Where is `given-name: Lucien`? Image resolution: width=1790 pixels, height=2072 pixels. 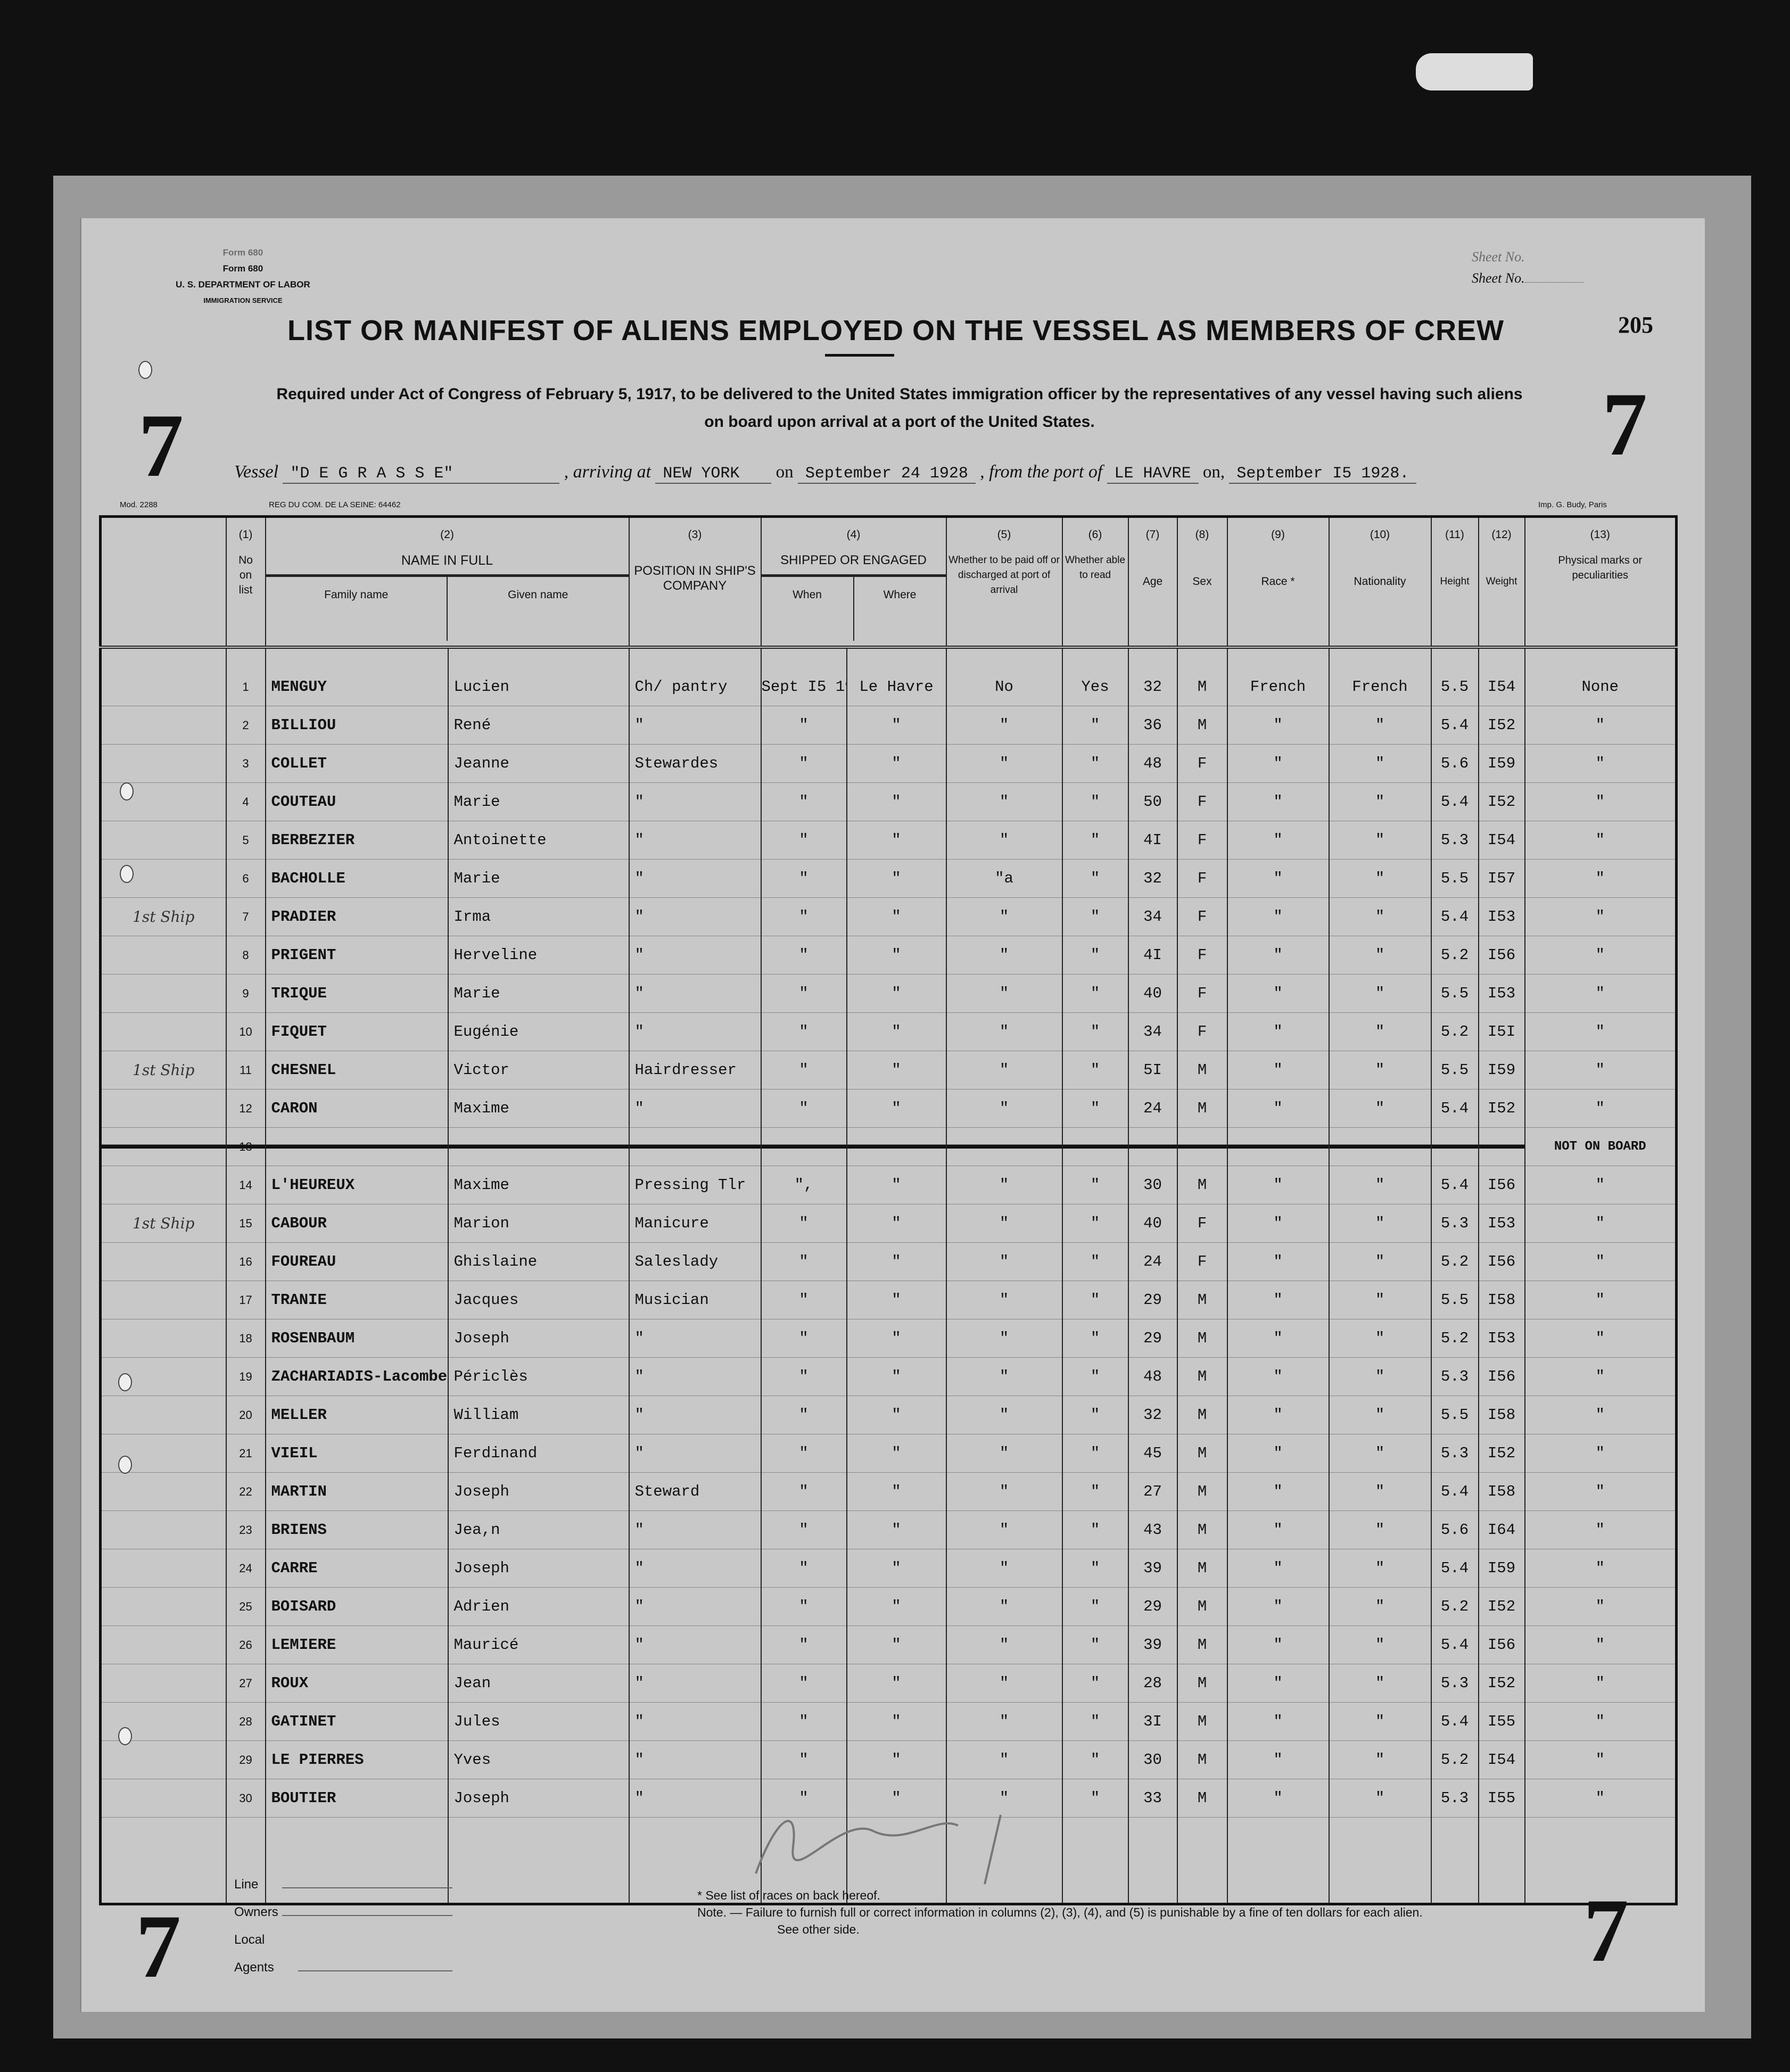 given-name: Lucien is located at coordinates (538, 687).